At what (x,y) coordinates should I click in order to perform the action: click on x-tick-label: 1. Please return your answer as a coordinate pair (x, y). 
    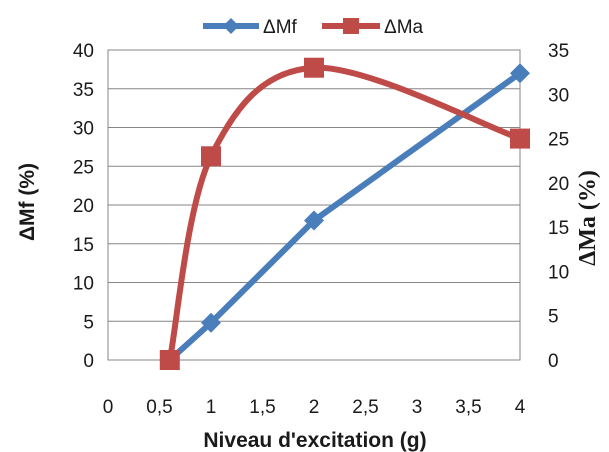
    Looking at the image, I should click on (211, 407).